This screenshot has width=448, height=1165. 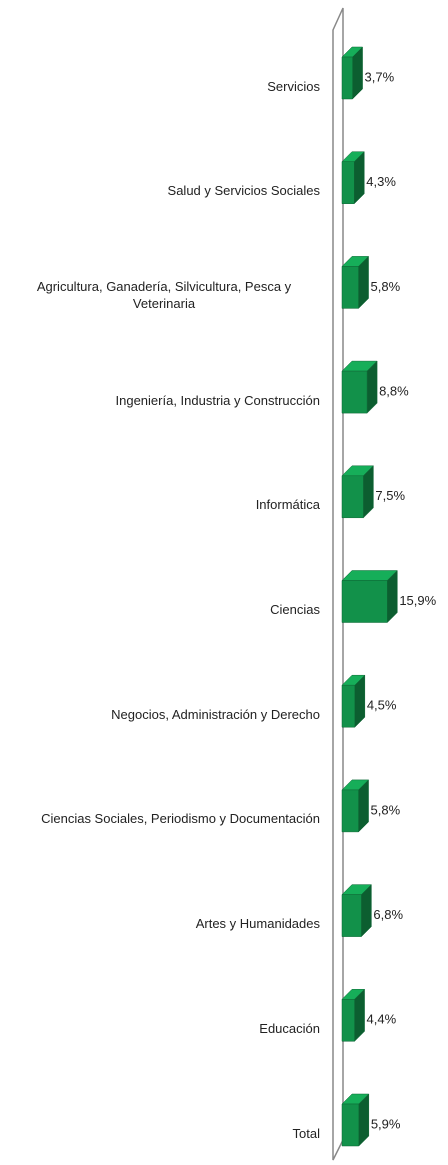 What do you see at coordinates (215, 714) in the screenshot?
I see `category-text: Negocios, Administración y Derecho` at bounding box center [215, 714].